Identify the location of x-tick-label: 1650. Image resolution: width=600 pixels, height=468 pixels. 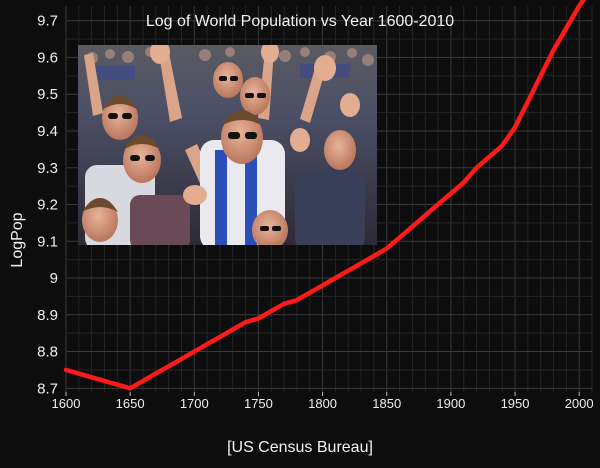
(130, 403).